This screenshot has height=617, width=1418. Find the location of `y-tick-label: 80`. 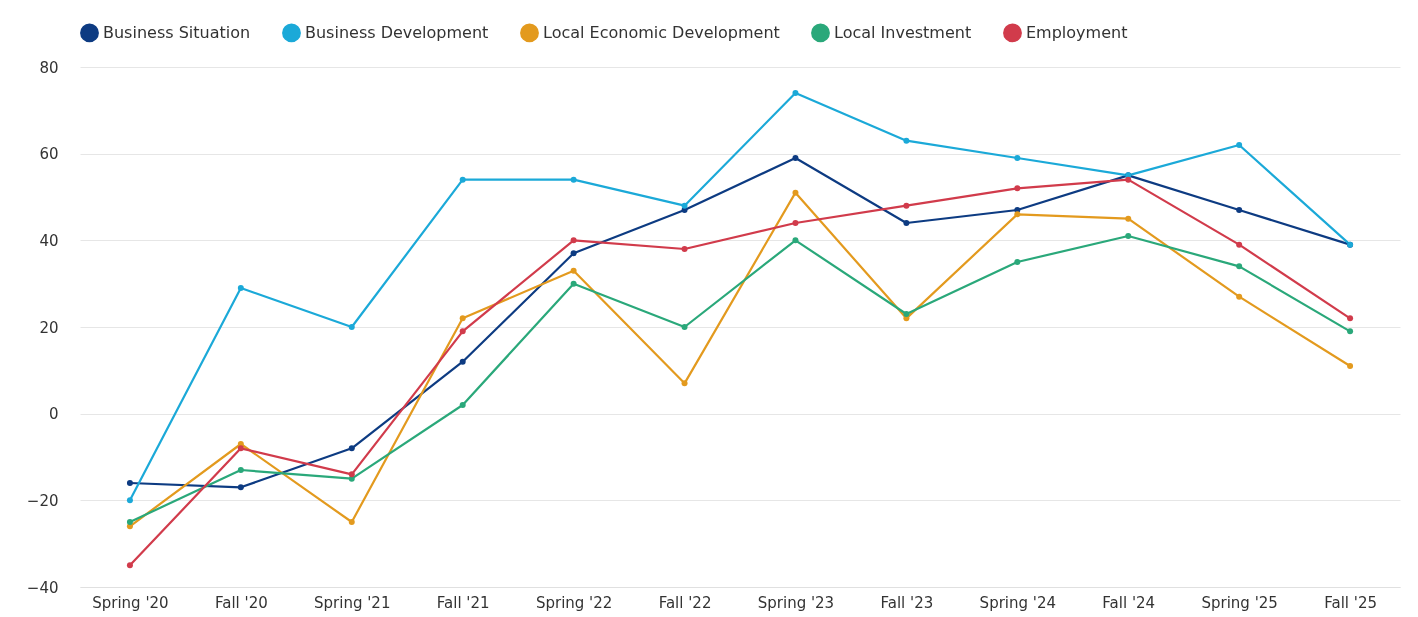

y-tick-label: 80 is located at coordinates (49, 67).